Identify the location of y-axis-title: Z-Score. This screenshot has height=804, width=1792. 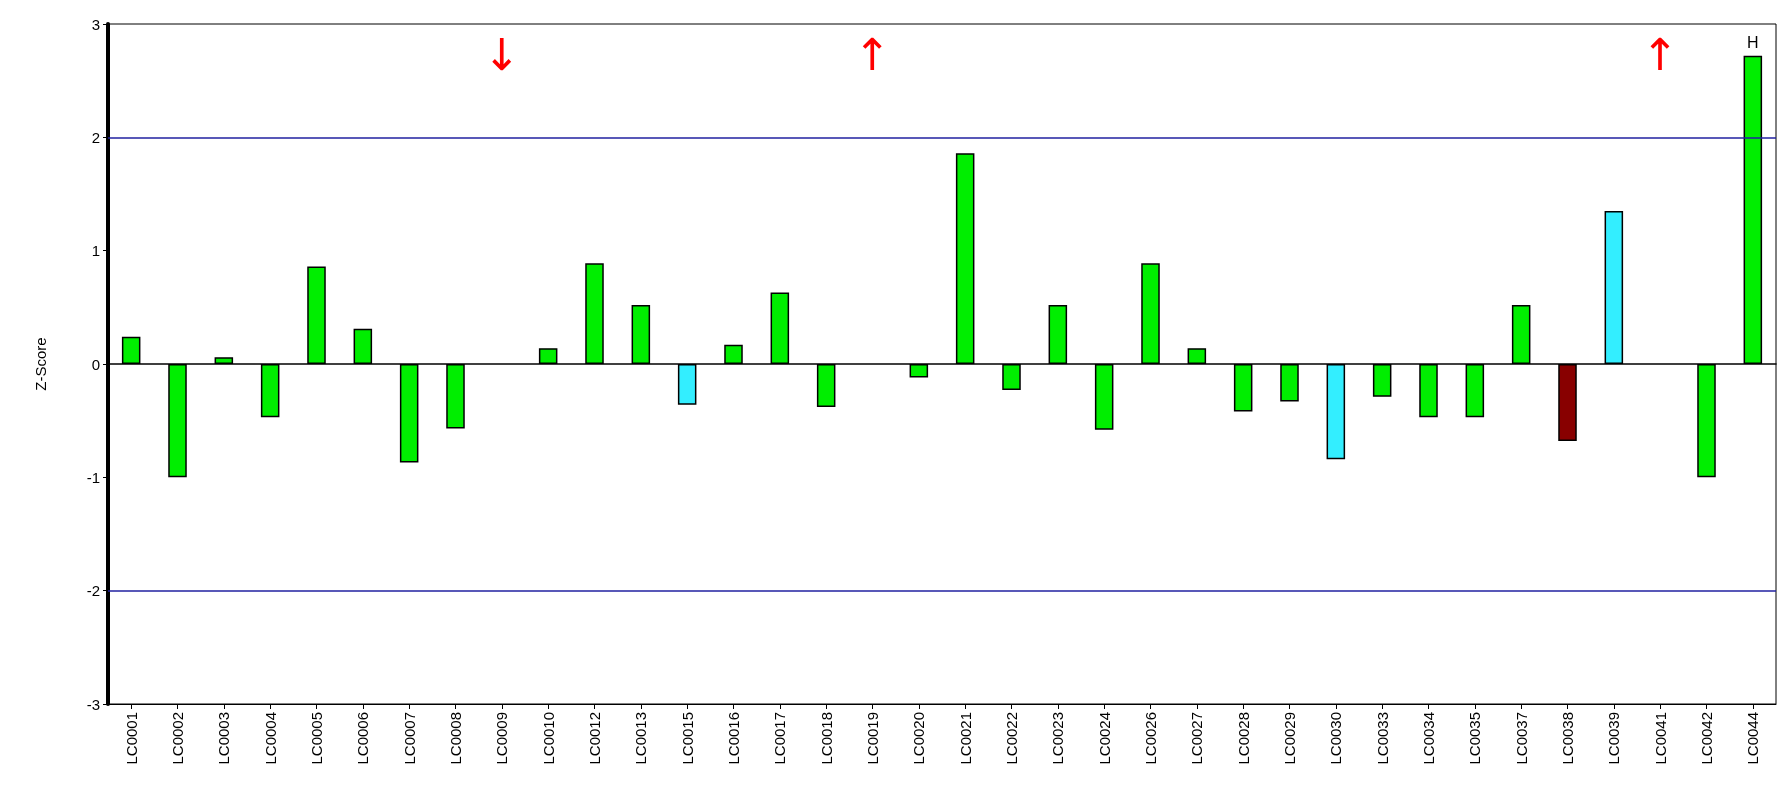
(40, 364).